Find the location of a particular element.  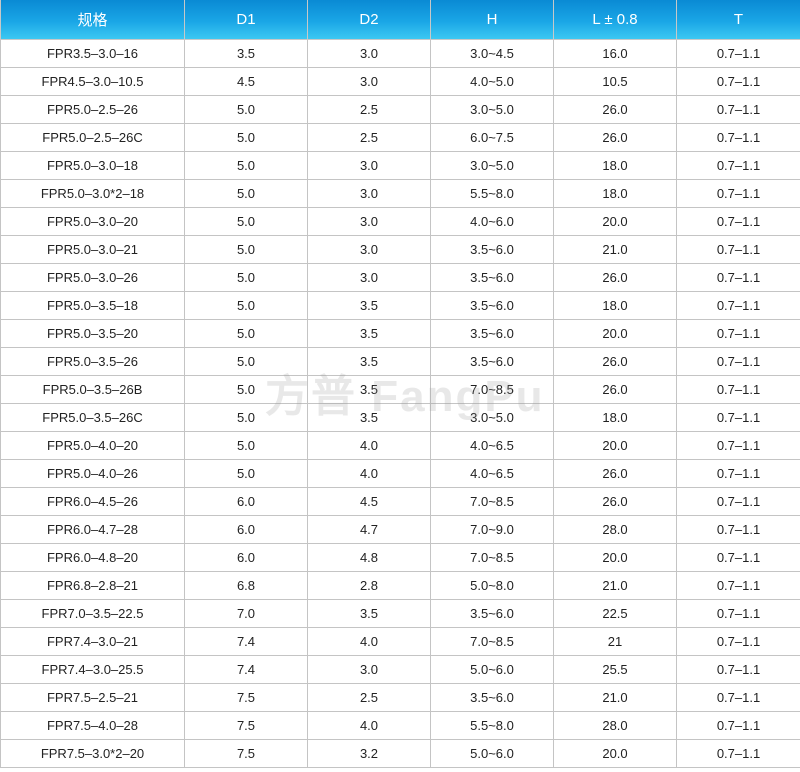

table-row: FPR5.0–2.5–26 5.0 2.5 3.0~5.0 26.0 0.7–1.1 is located at coordinates (400, 109).